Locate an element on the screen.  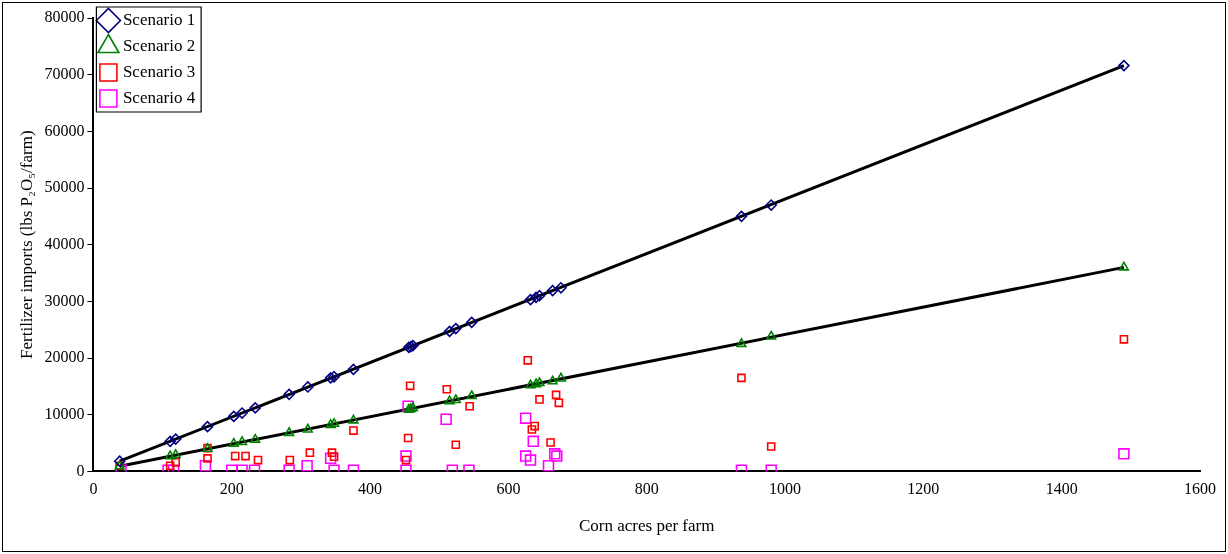
y-tick-label: 80000 is located at coordinates (64, 17).